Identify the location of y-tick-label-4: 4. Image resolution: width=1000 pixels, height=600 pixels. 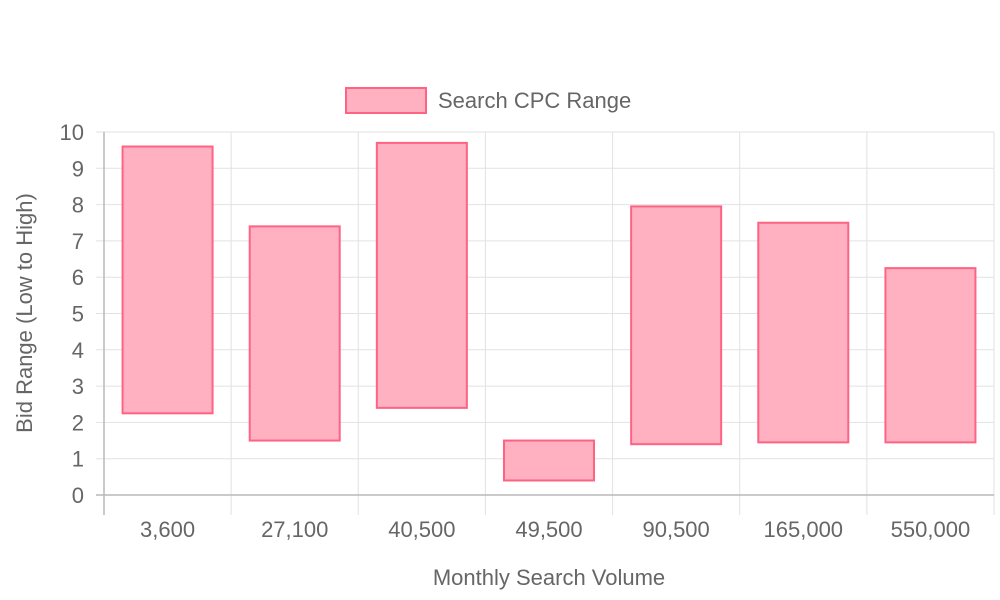
(78, 350).